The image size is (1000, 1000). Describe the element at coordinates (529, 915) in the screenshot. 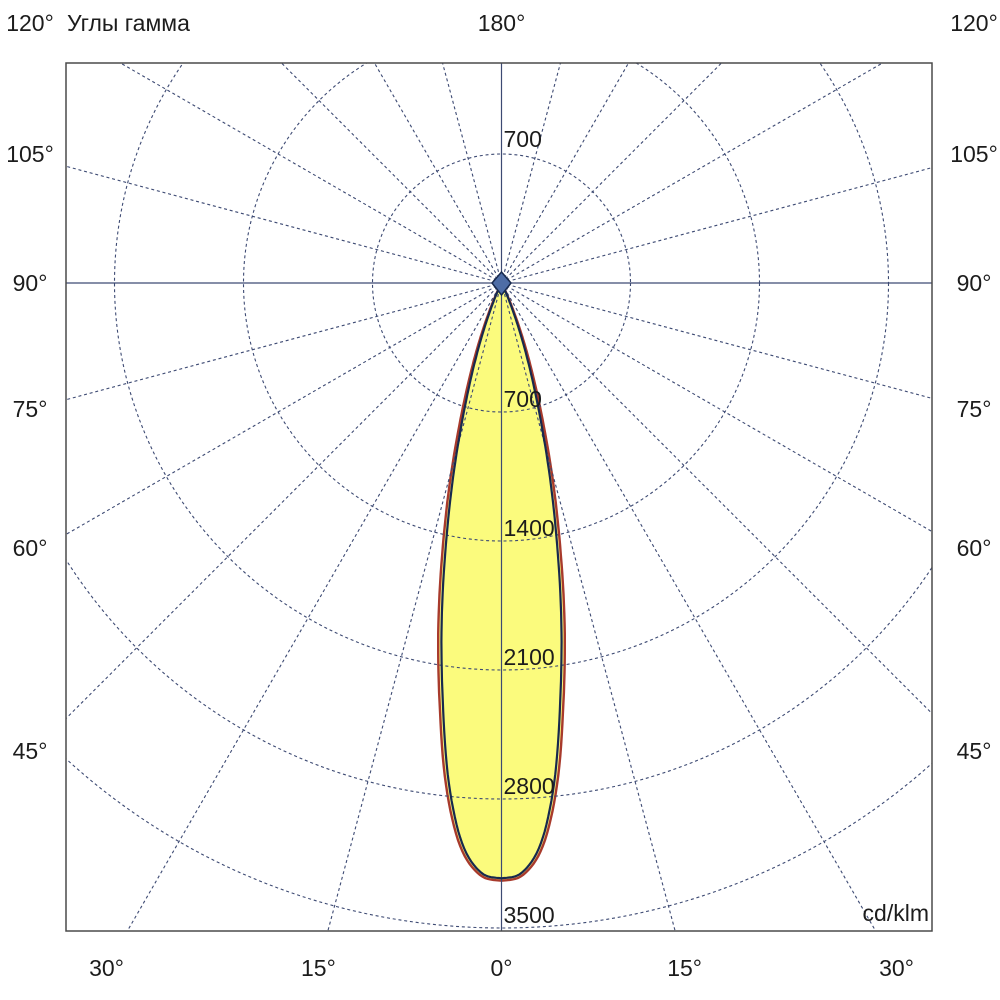

I see `ring-label-3500: 3500` at that location.